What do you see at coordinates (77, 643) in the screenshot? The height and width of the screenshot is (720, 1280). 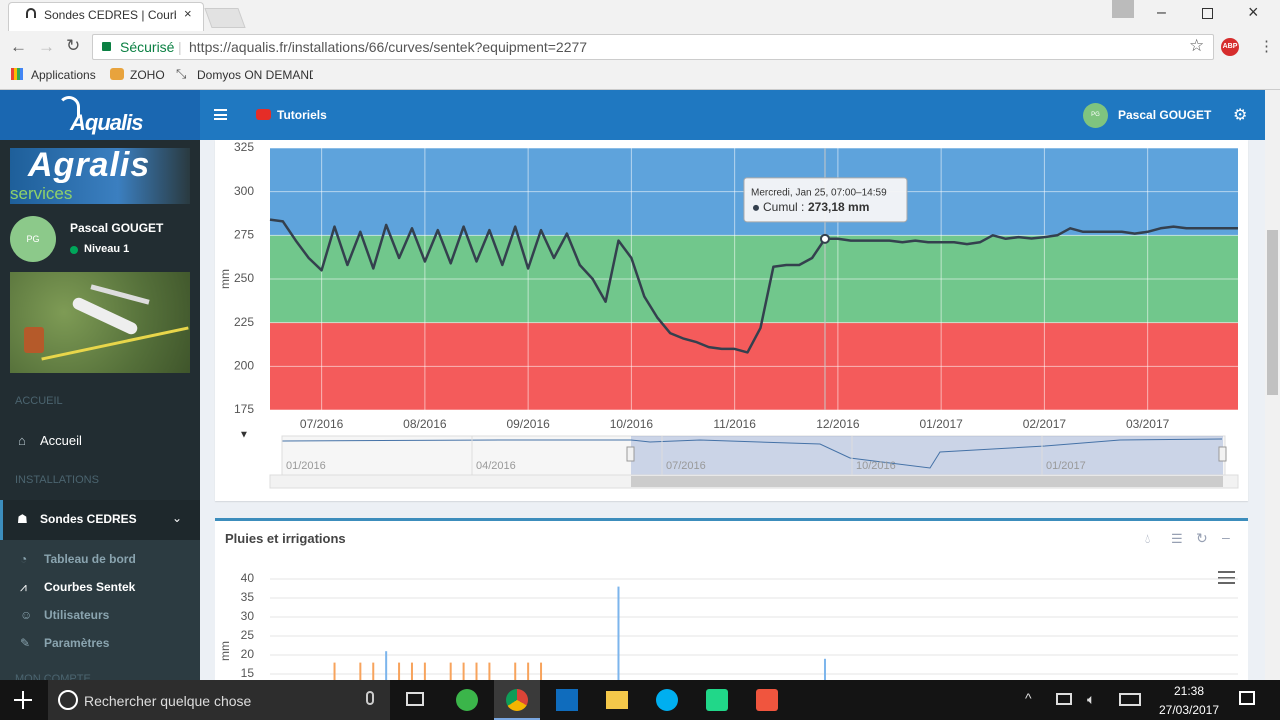 I see `nav-subitem: Paramètres` at bounding box center [77, 643].